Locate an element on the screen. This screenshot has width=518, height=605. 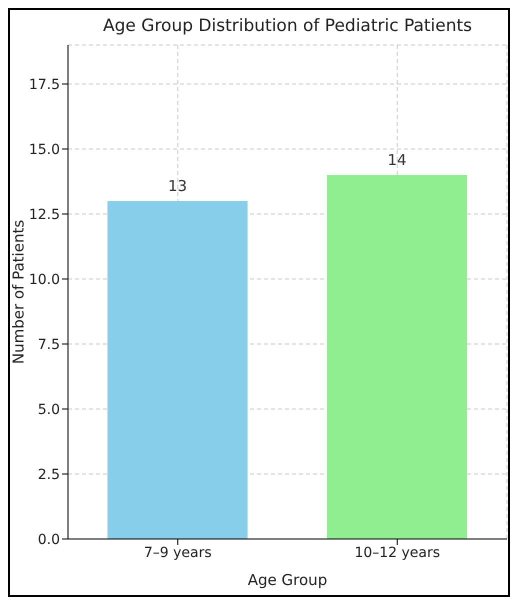
y-tick-label: 5.0 is located at coordinates (49, 410).